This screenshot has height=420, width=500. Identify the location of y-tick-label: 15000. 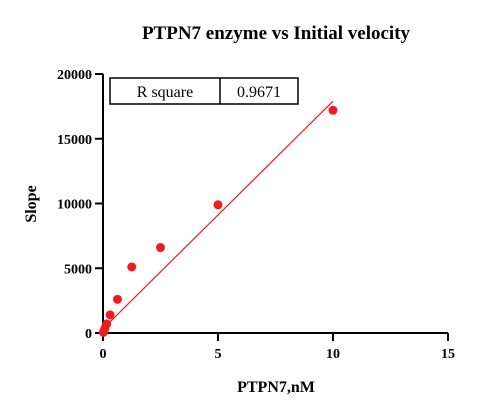
(74, 140).